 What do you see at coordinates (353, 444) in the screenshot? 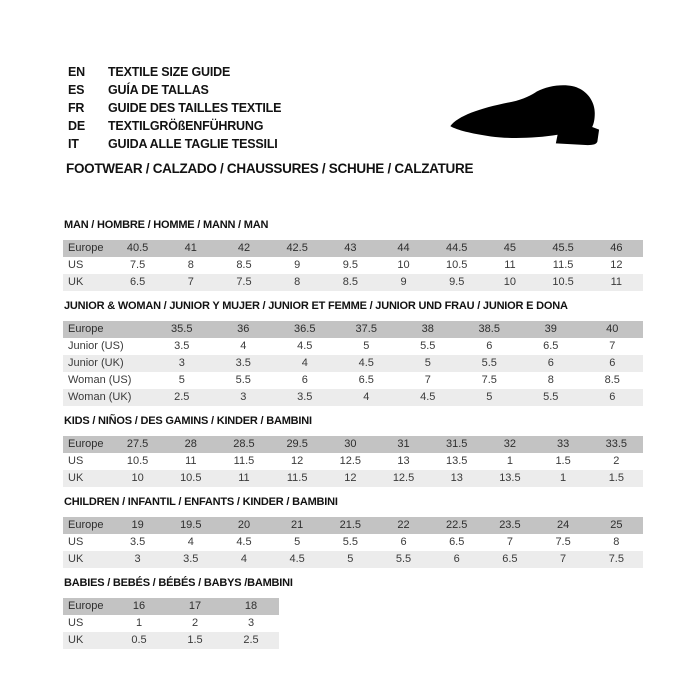
I see `table-row: Europe 27.5 28 28.5 29.5 30 31 31.5 32 33 33.5` at bounding box center [353, 444].